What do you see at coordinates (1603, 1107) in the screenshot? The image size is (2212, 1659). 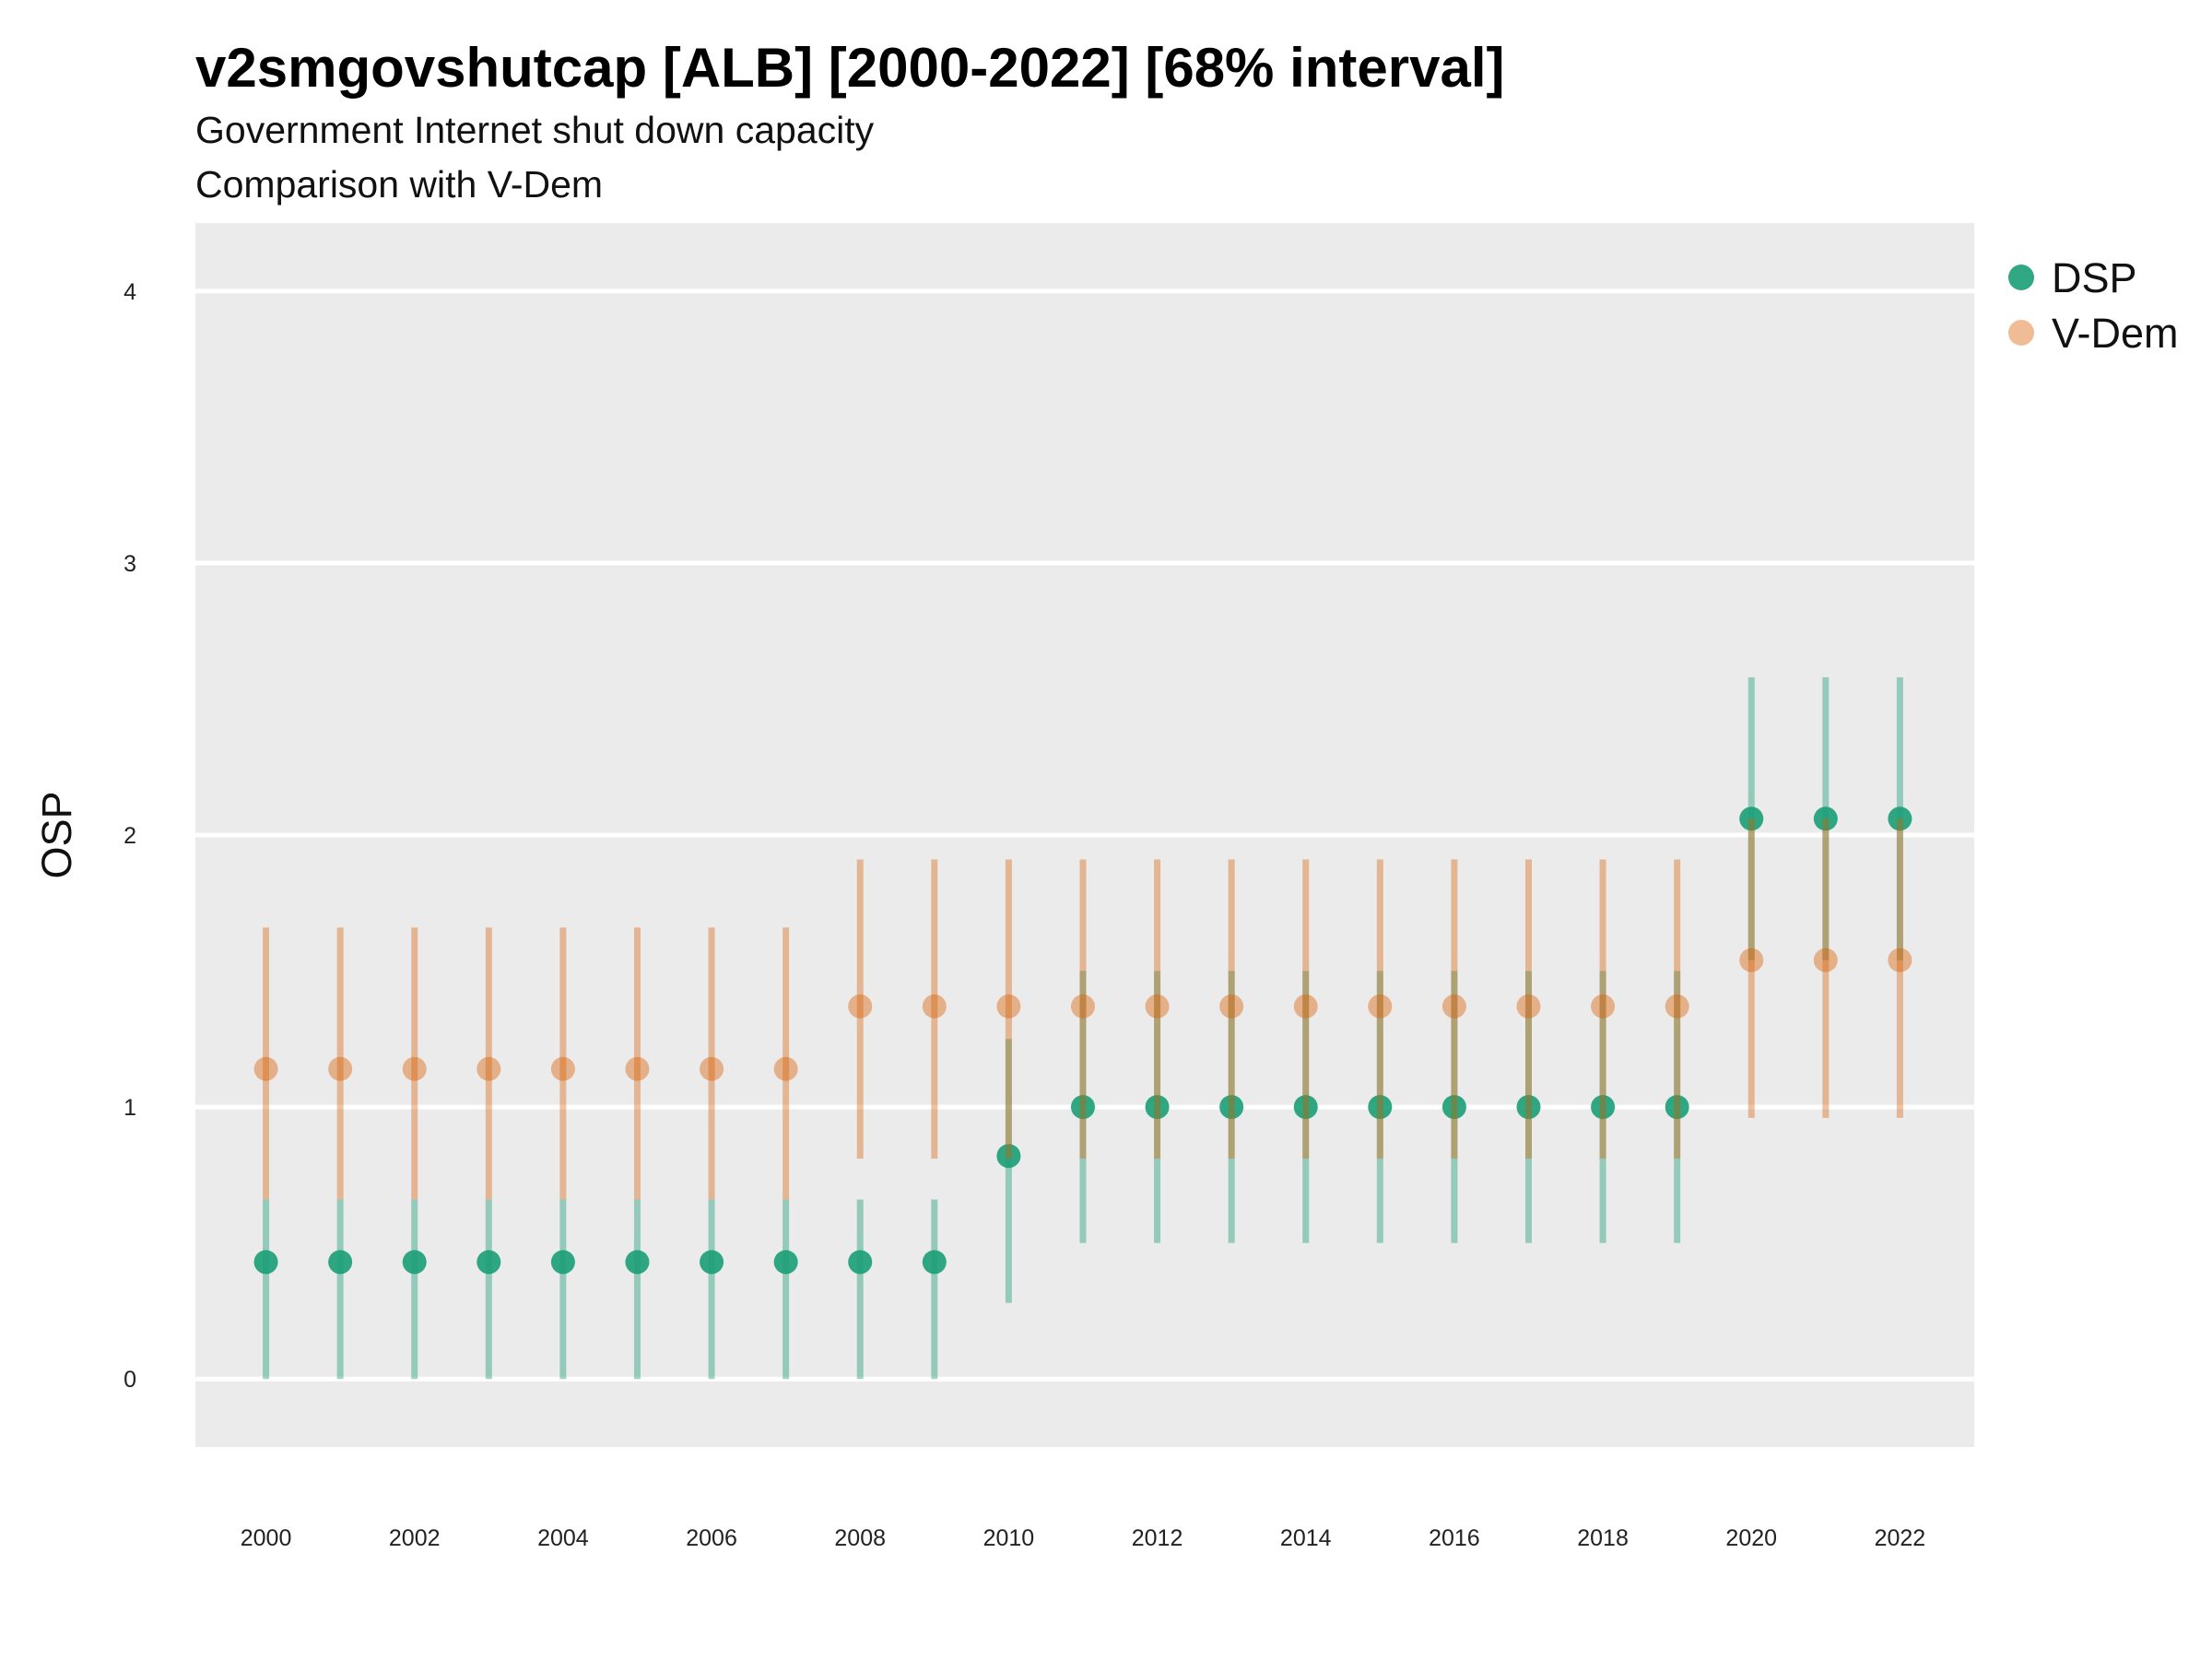 I see `point-0-2018` at bounding box center [1603, 1107].